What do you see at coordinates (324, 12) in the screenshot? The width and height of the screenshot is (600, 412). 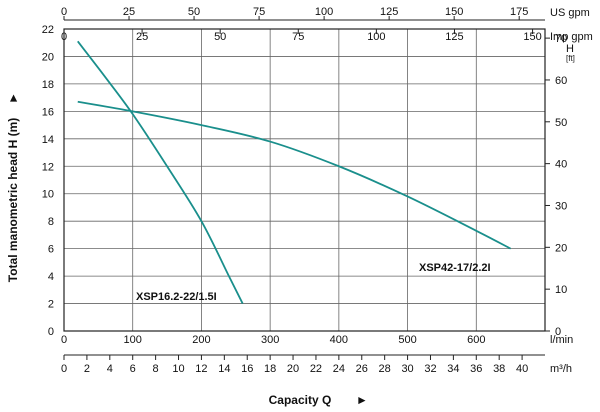 I see `usgpm-tick-label: 100` at bounding box center [324, 12].